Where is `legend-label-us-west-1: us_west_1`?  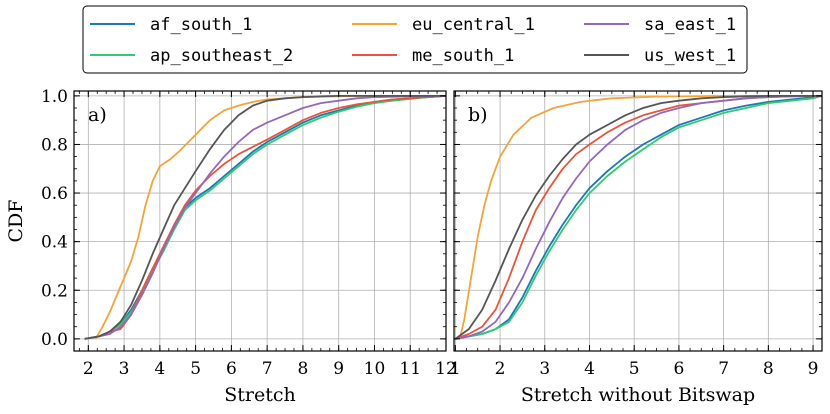 legend-label-us-west-1: us_west_1 is located at coordinates (690, 56).